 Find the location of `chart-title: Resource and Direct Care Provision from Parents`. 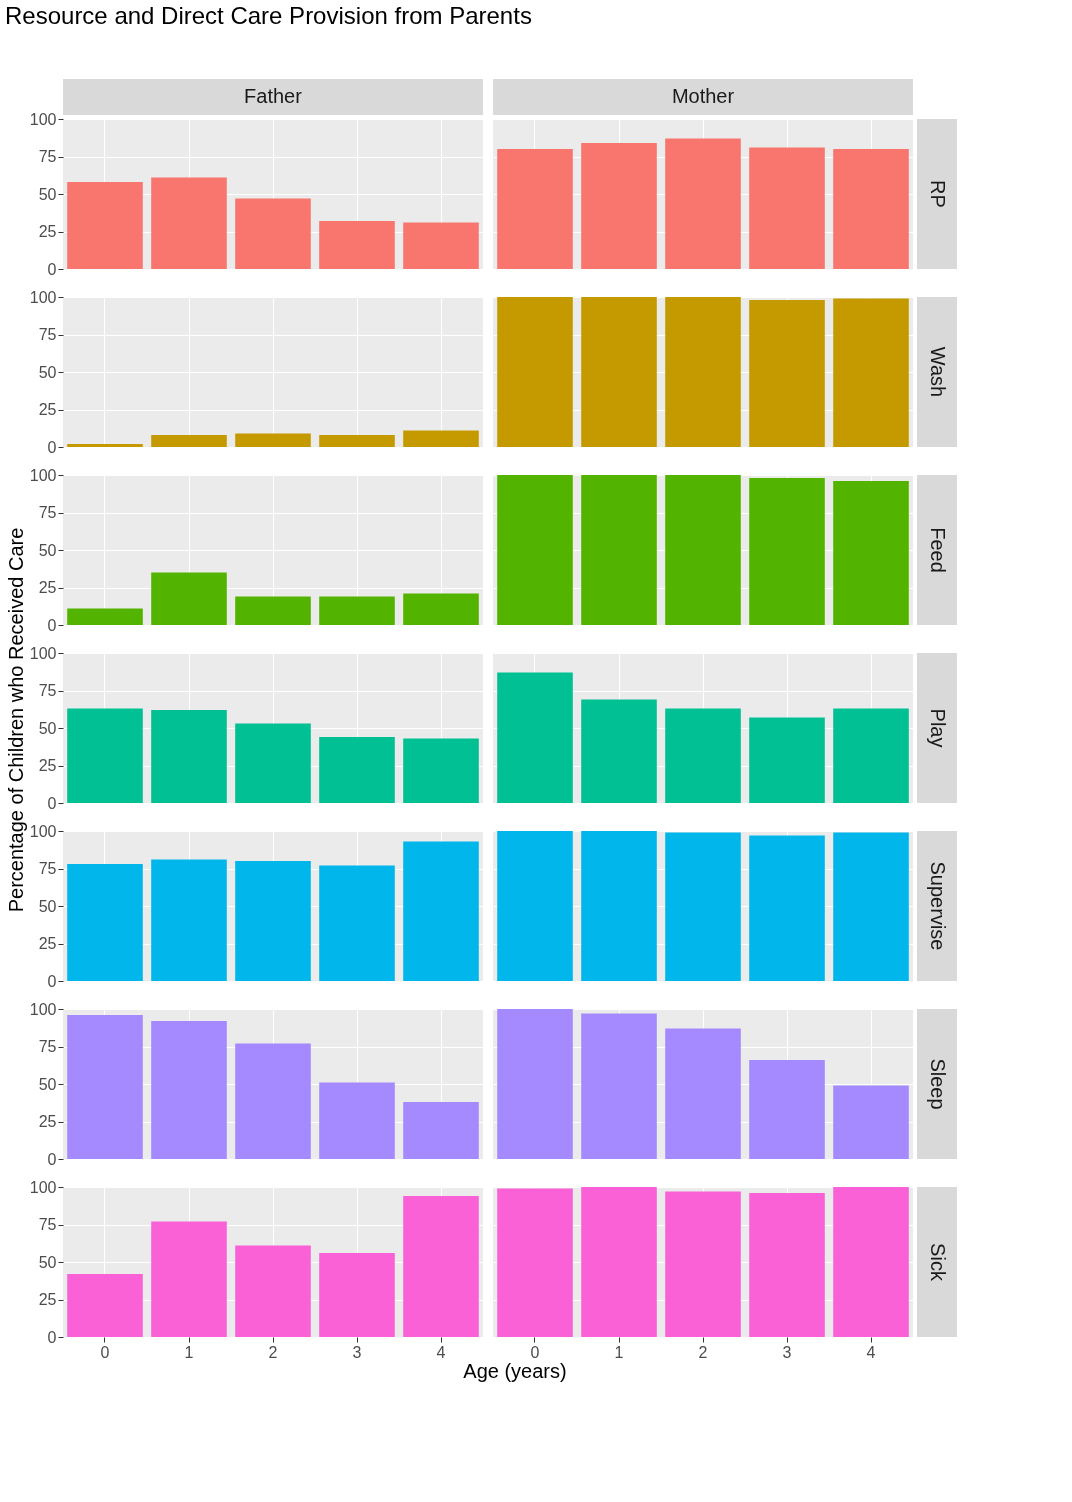

chart-title: Resource and Direct Care Provision from Parents is located at coordinates (268, 15).